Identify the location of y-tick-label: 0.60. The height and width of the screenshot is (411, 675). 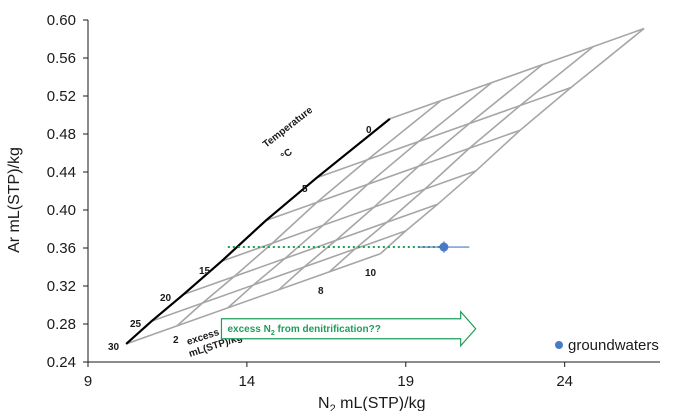
(61, 20).